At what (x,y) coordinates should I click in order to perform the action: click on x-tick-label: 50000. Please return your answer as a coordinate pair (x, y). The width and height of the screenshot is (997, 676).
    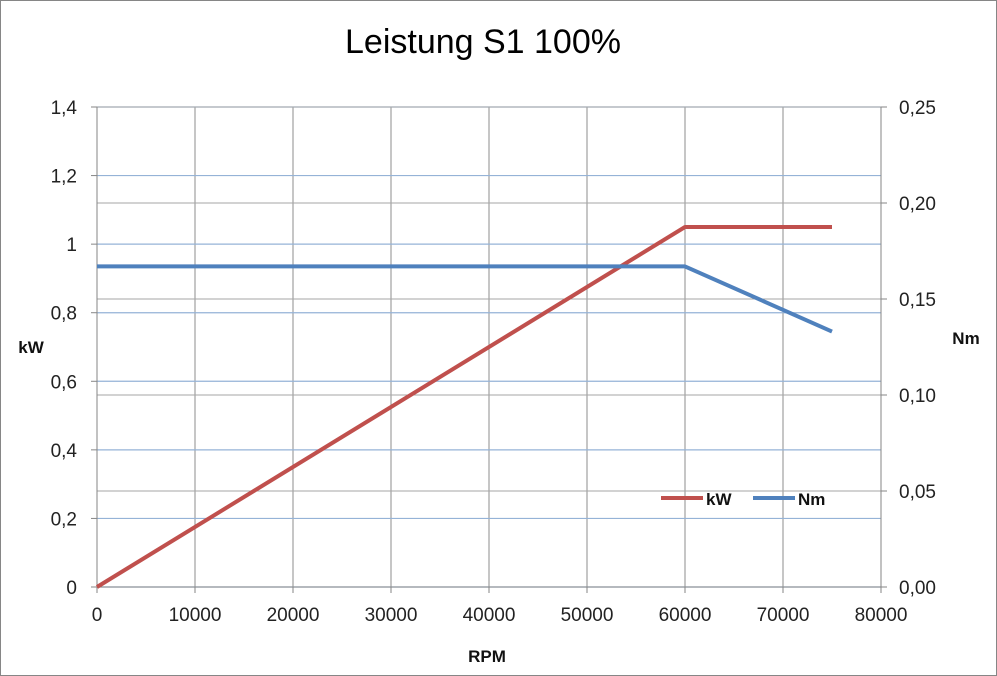
    Looking at the image, I should click on (587, 615).